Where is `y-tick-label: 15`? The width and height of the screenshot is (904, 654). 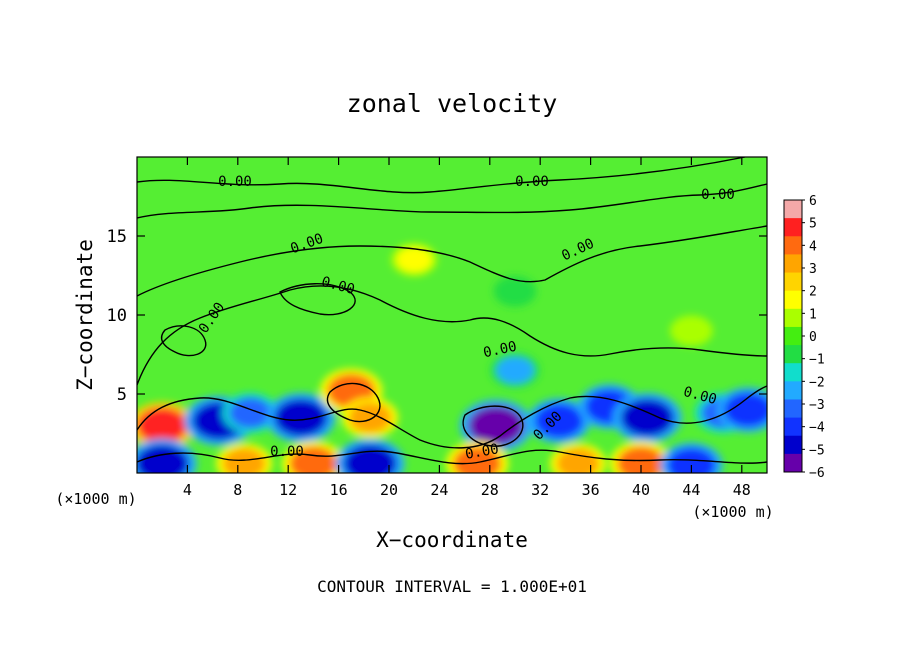
y-tick-label: 15 is located at coordinates (117, 237).